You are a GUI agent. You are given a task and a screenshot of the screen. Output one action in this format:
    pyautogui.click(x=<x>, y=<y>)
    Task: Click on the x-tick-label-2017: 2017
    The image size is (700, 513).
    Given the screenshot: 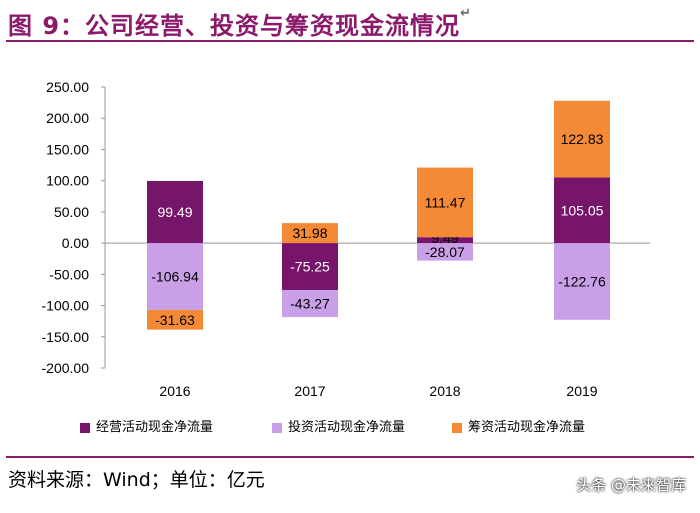 What is the action you would take?
    pyautogui.click(x=309, y=391)
    